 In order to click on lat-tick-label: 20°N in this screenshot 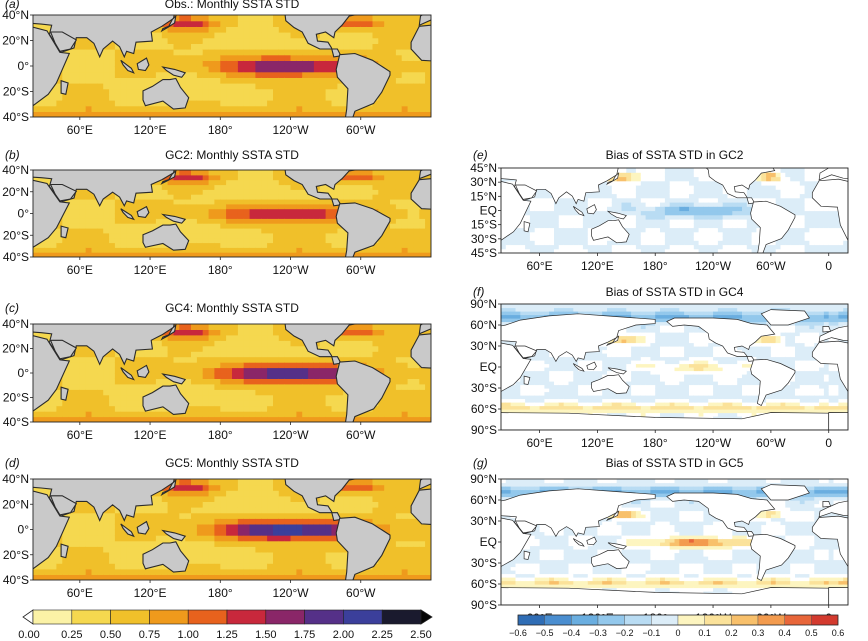, I will do `click(15, 192)`.